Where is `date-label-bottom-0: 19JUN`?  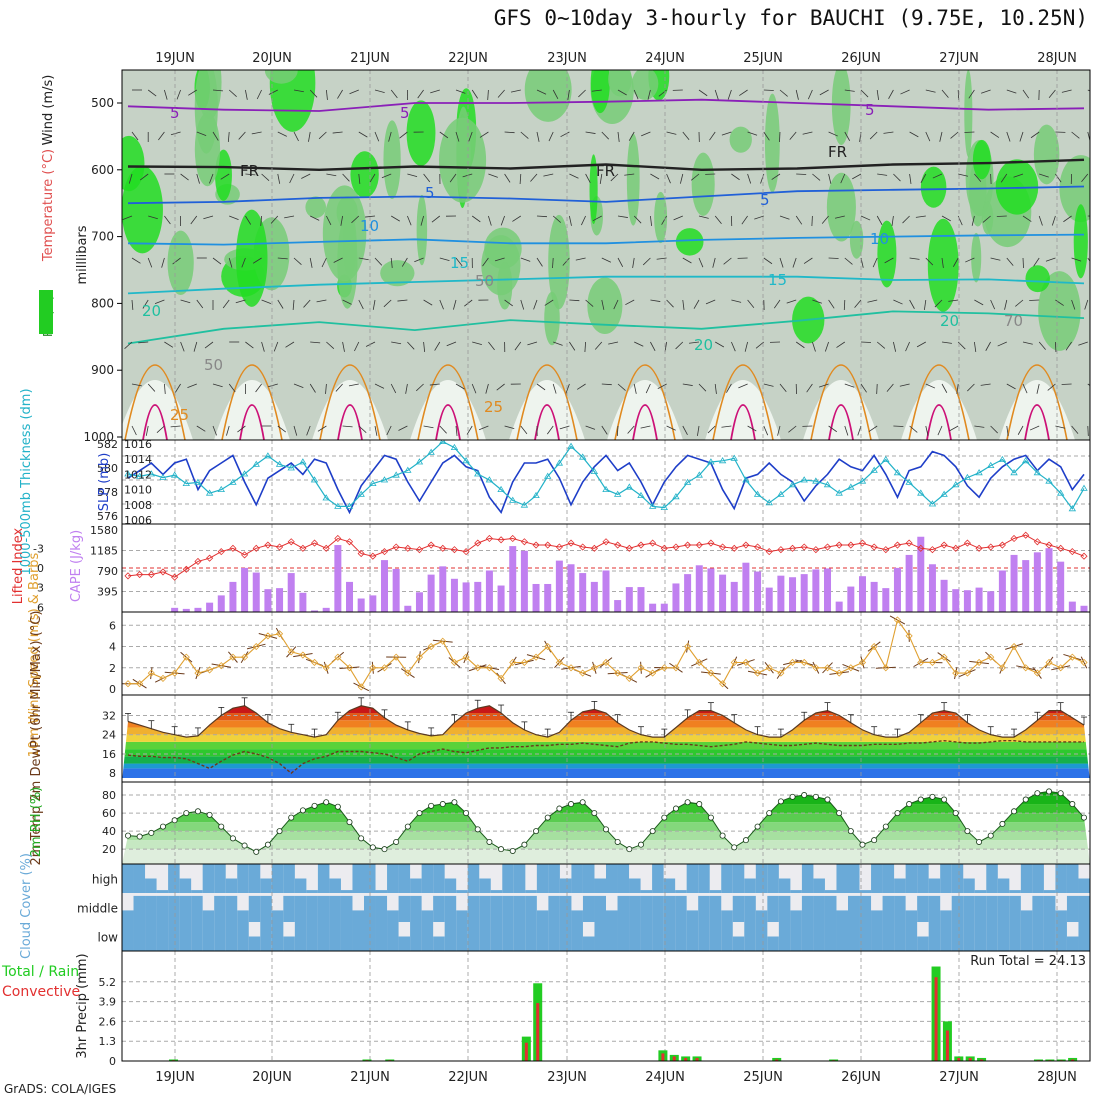
date-label-bottom-0: 19JUN is located at coordinates (175, 1077).